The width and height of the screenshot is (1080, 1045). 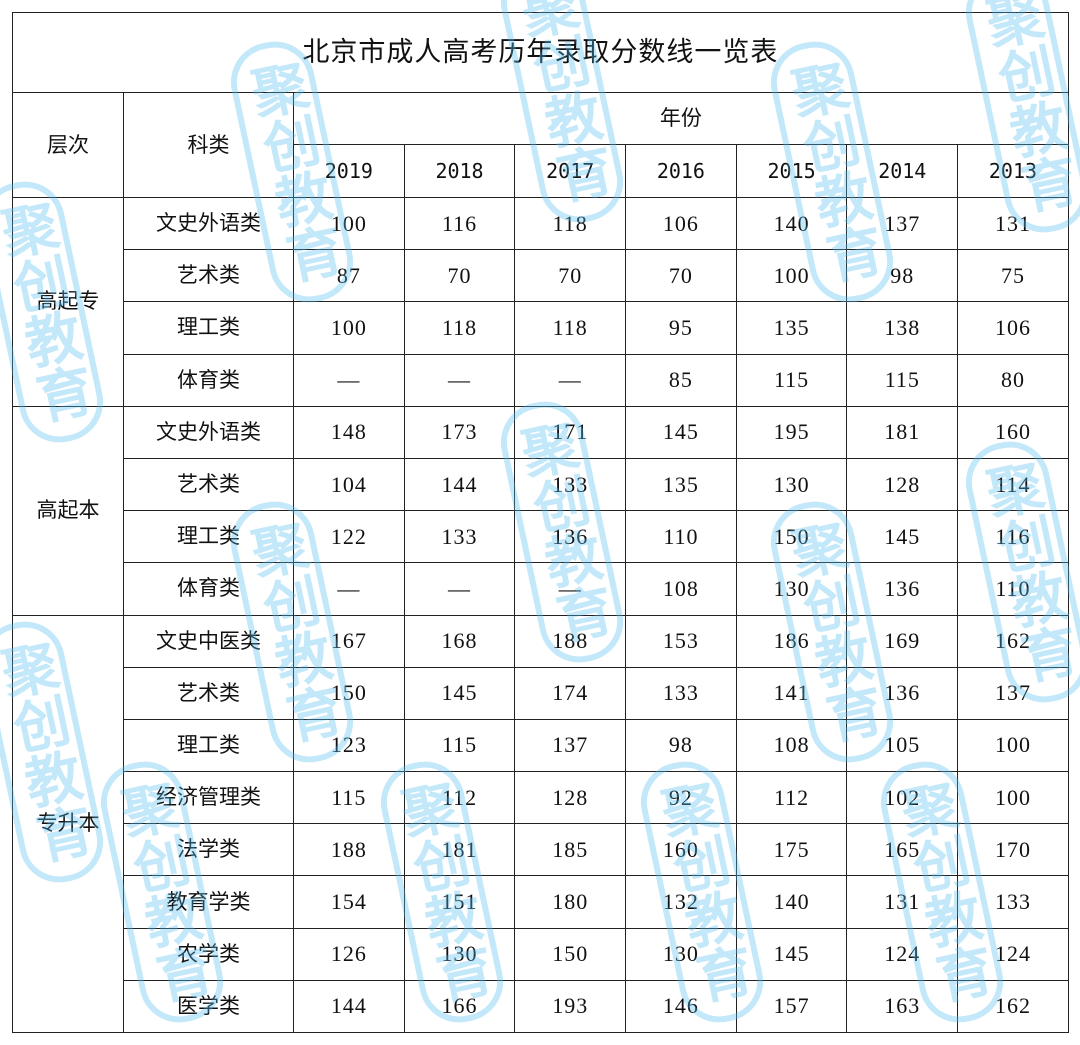 I want to click on score-cell: 75, so click(x=1013, y=276).